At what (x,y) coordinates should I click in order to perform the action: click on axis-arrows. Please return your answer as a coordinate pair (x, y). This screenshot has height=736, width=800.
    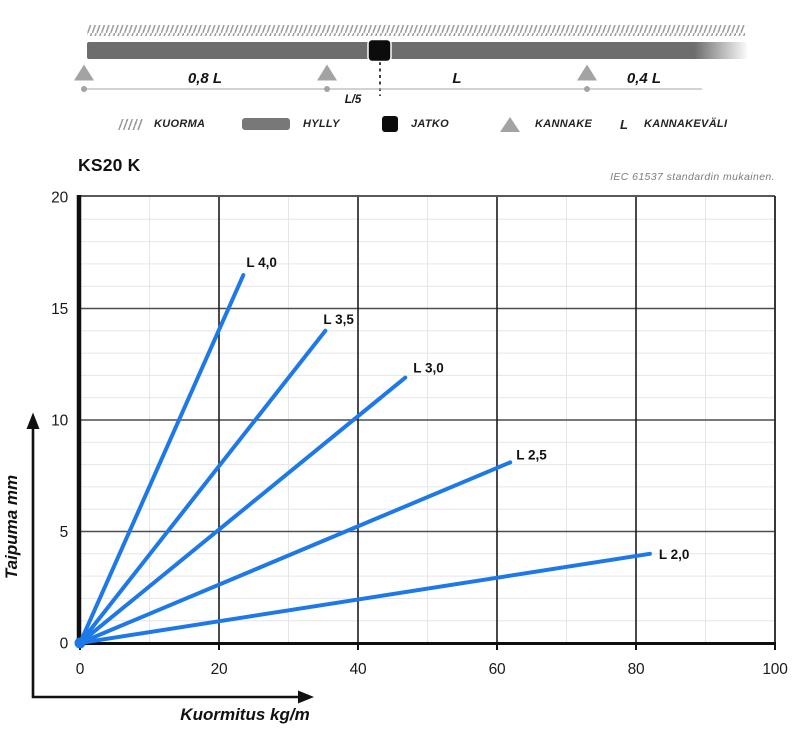
    Looking at the image, I should click on (165, 562).